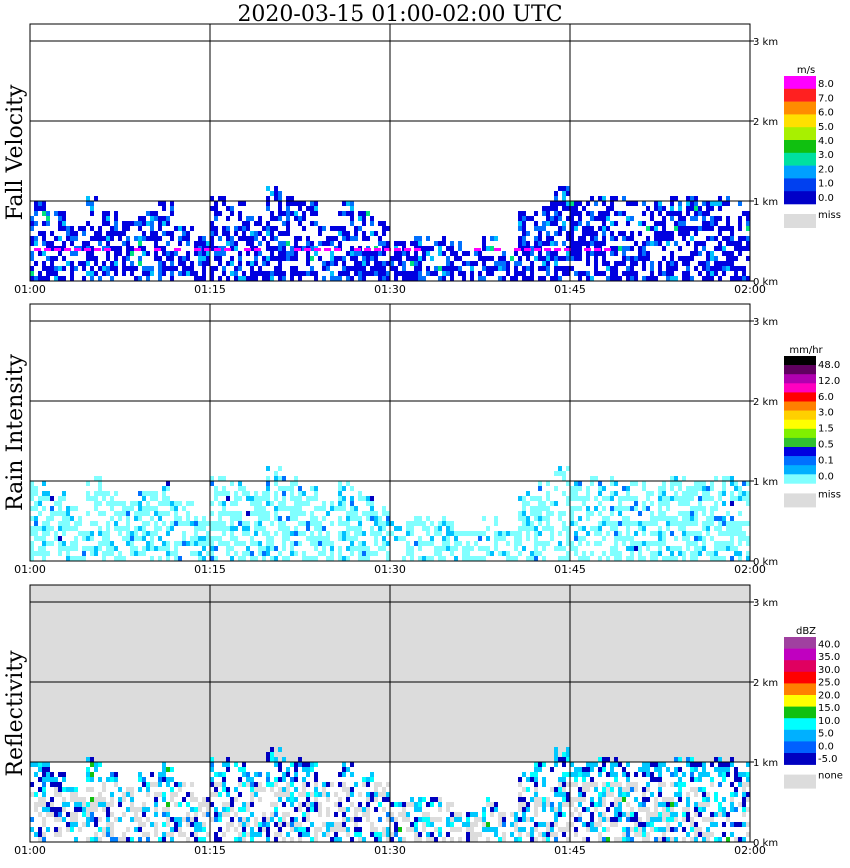  I want to click on colorbar-label: 25.0, so click(829, 683).